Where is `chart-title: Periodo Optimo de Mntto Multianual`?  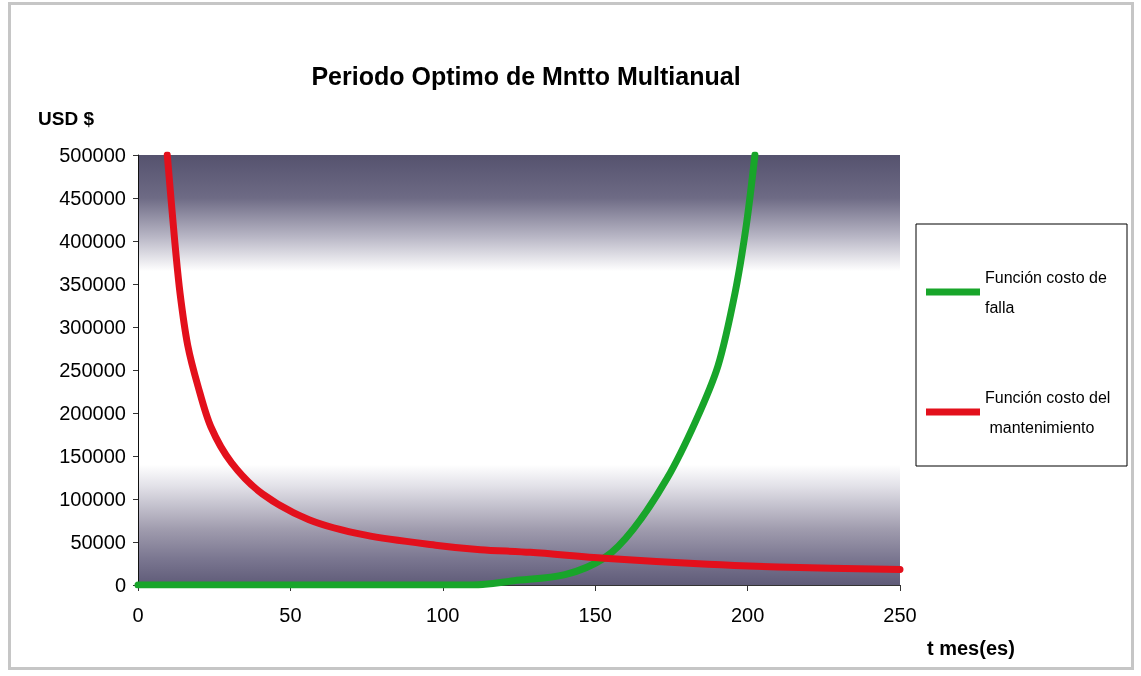
chart-title: Periodo Optimo de Mntto Multianual is located at coordinates (526, 75).